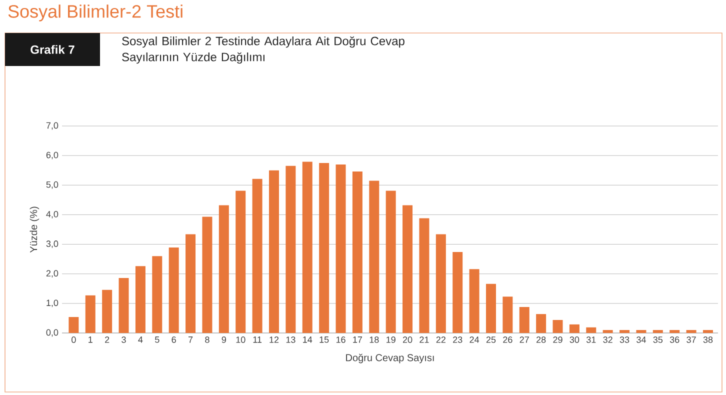  What do you see at coordinates (307, 339) in the screenshot?
I see `x-tick-label: 14` at bounding box center [307, 339].